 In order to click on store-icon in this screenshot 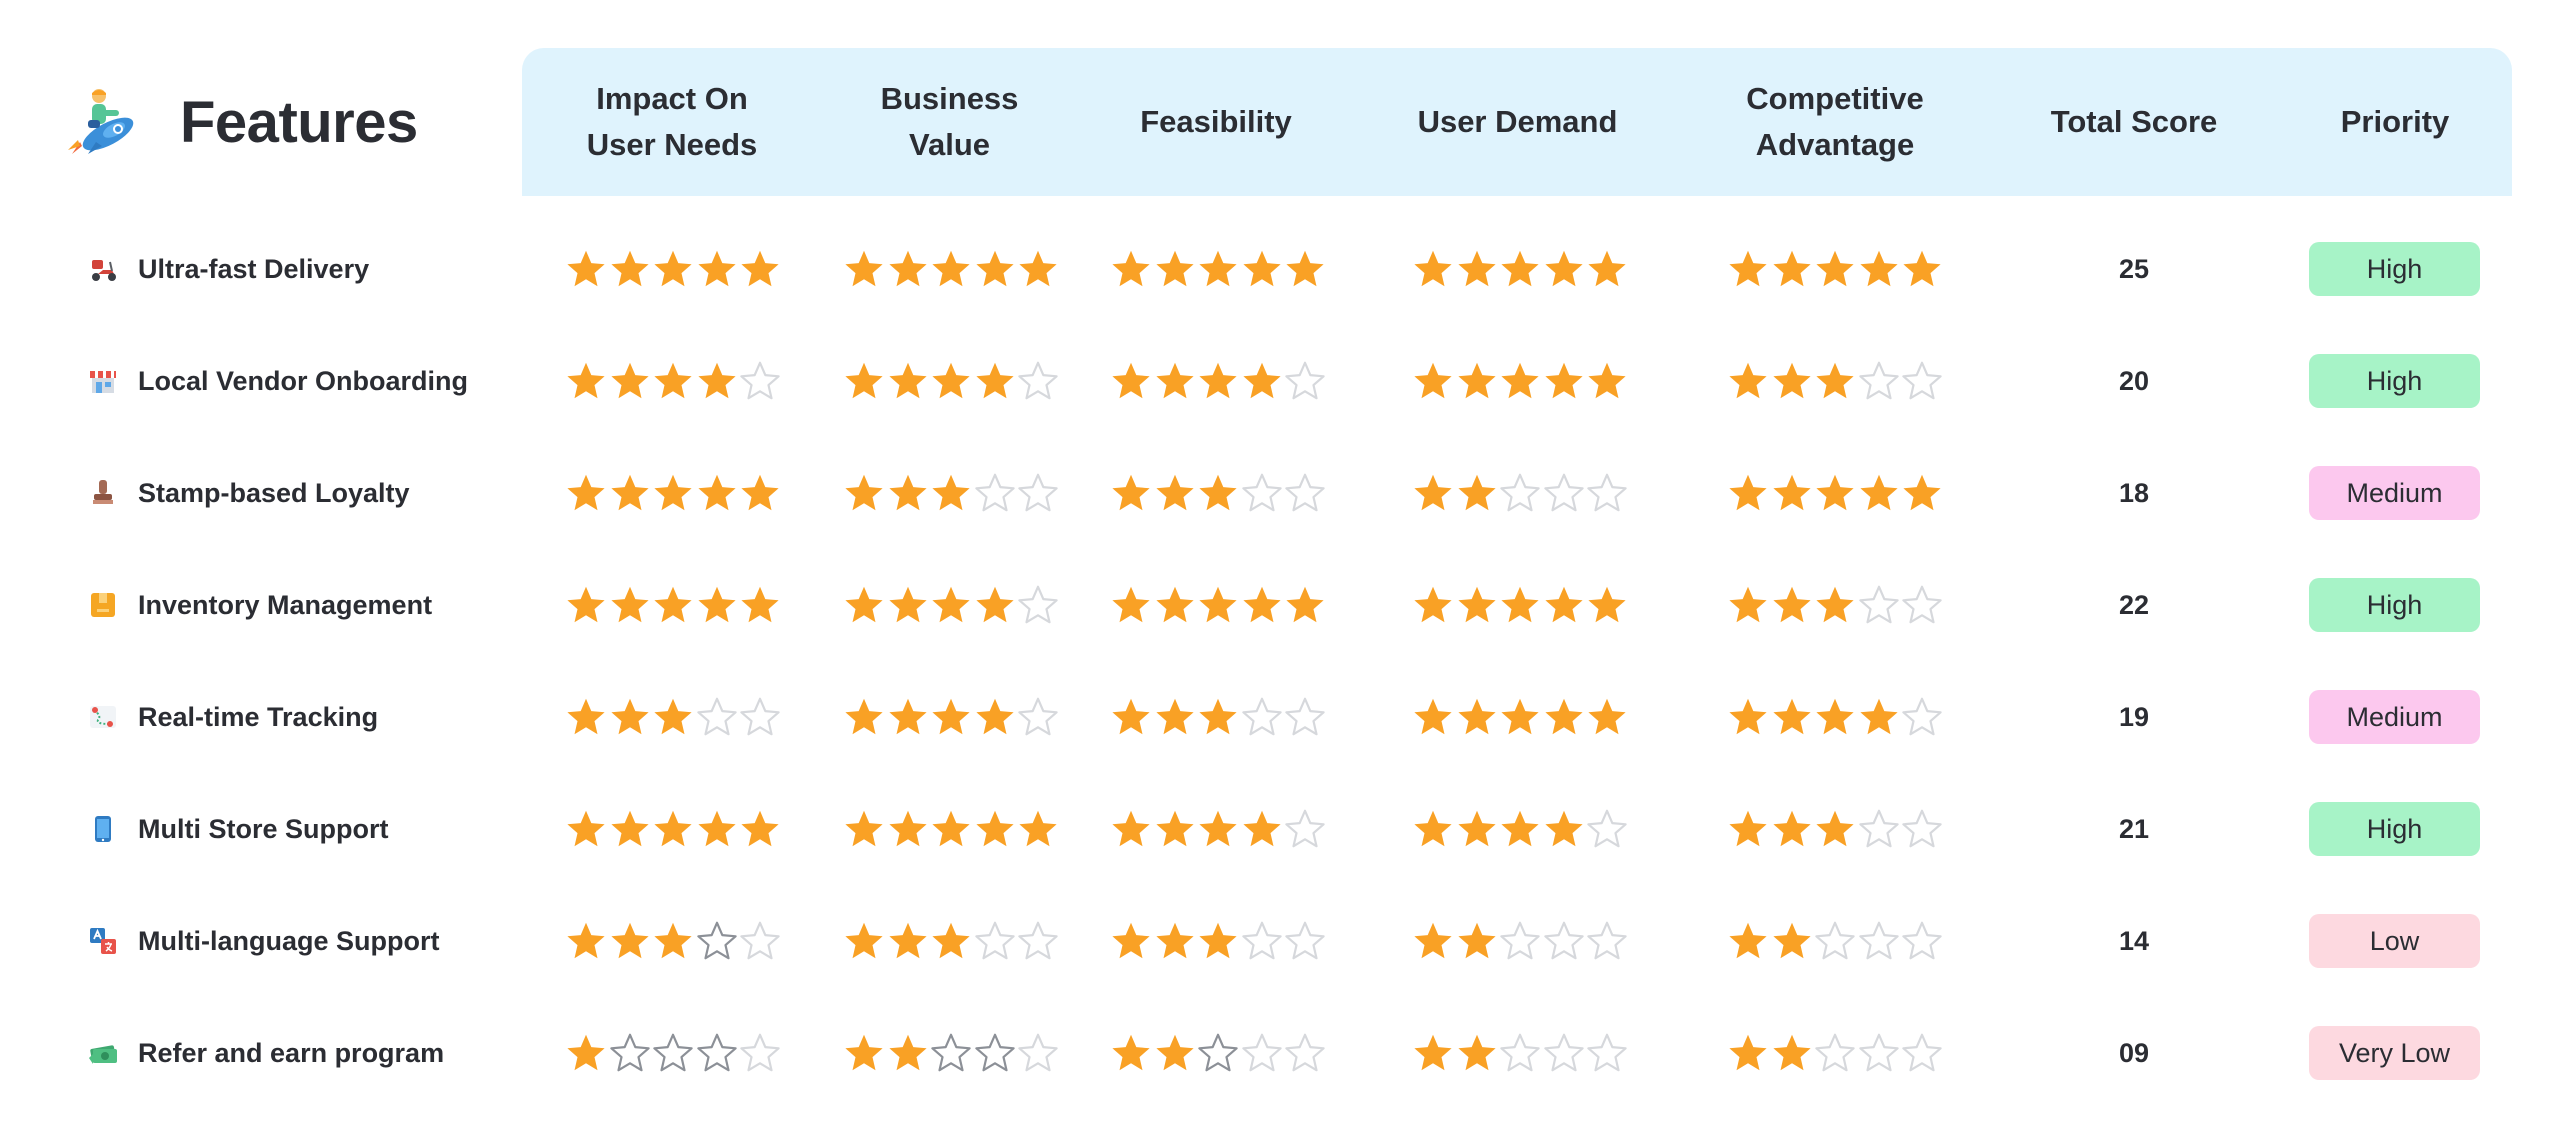, I will do `click(103, 382)`.